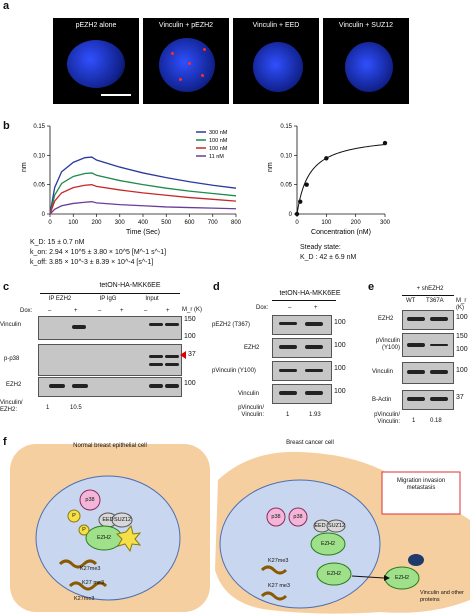 This screenshot has height=616, width=474. I want to click on blot-ezh2-e, so click(428, 320).